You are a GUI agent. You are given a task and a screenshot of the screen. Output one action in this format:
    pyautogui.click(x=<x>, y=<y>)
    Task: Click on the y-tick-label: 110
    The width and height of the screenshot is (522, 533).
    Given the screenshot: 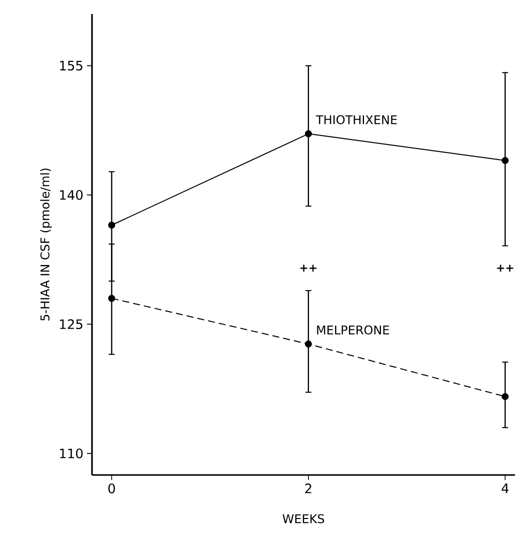 What is the action you would take?
    pyautogui.click(x=71, y=453)
    